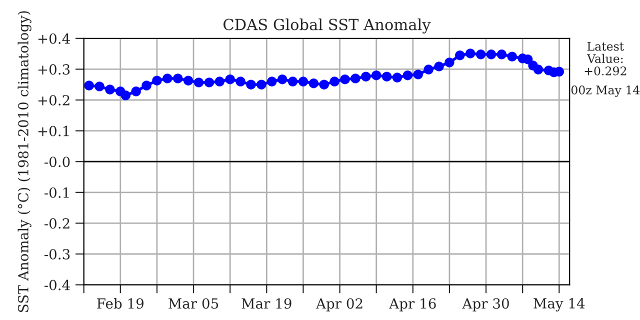 This screenshot has height=320, width=640. I want to click on y-tick-label: +0.2, so click(54, 100).